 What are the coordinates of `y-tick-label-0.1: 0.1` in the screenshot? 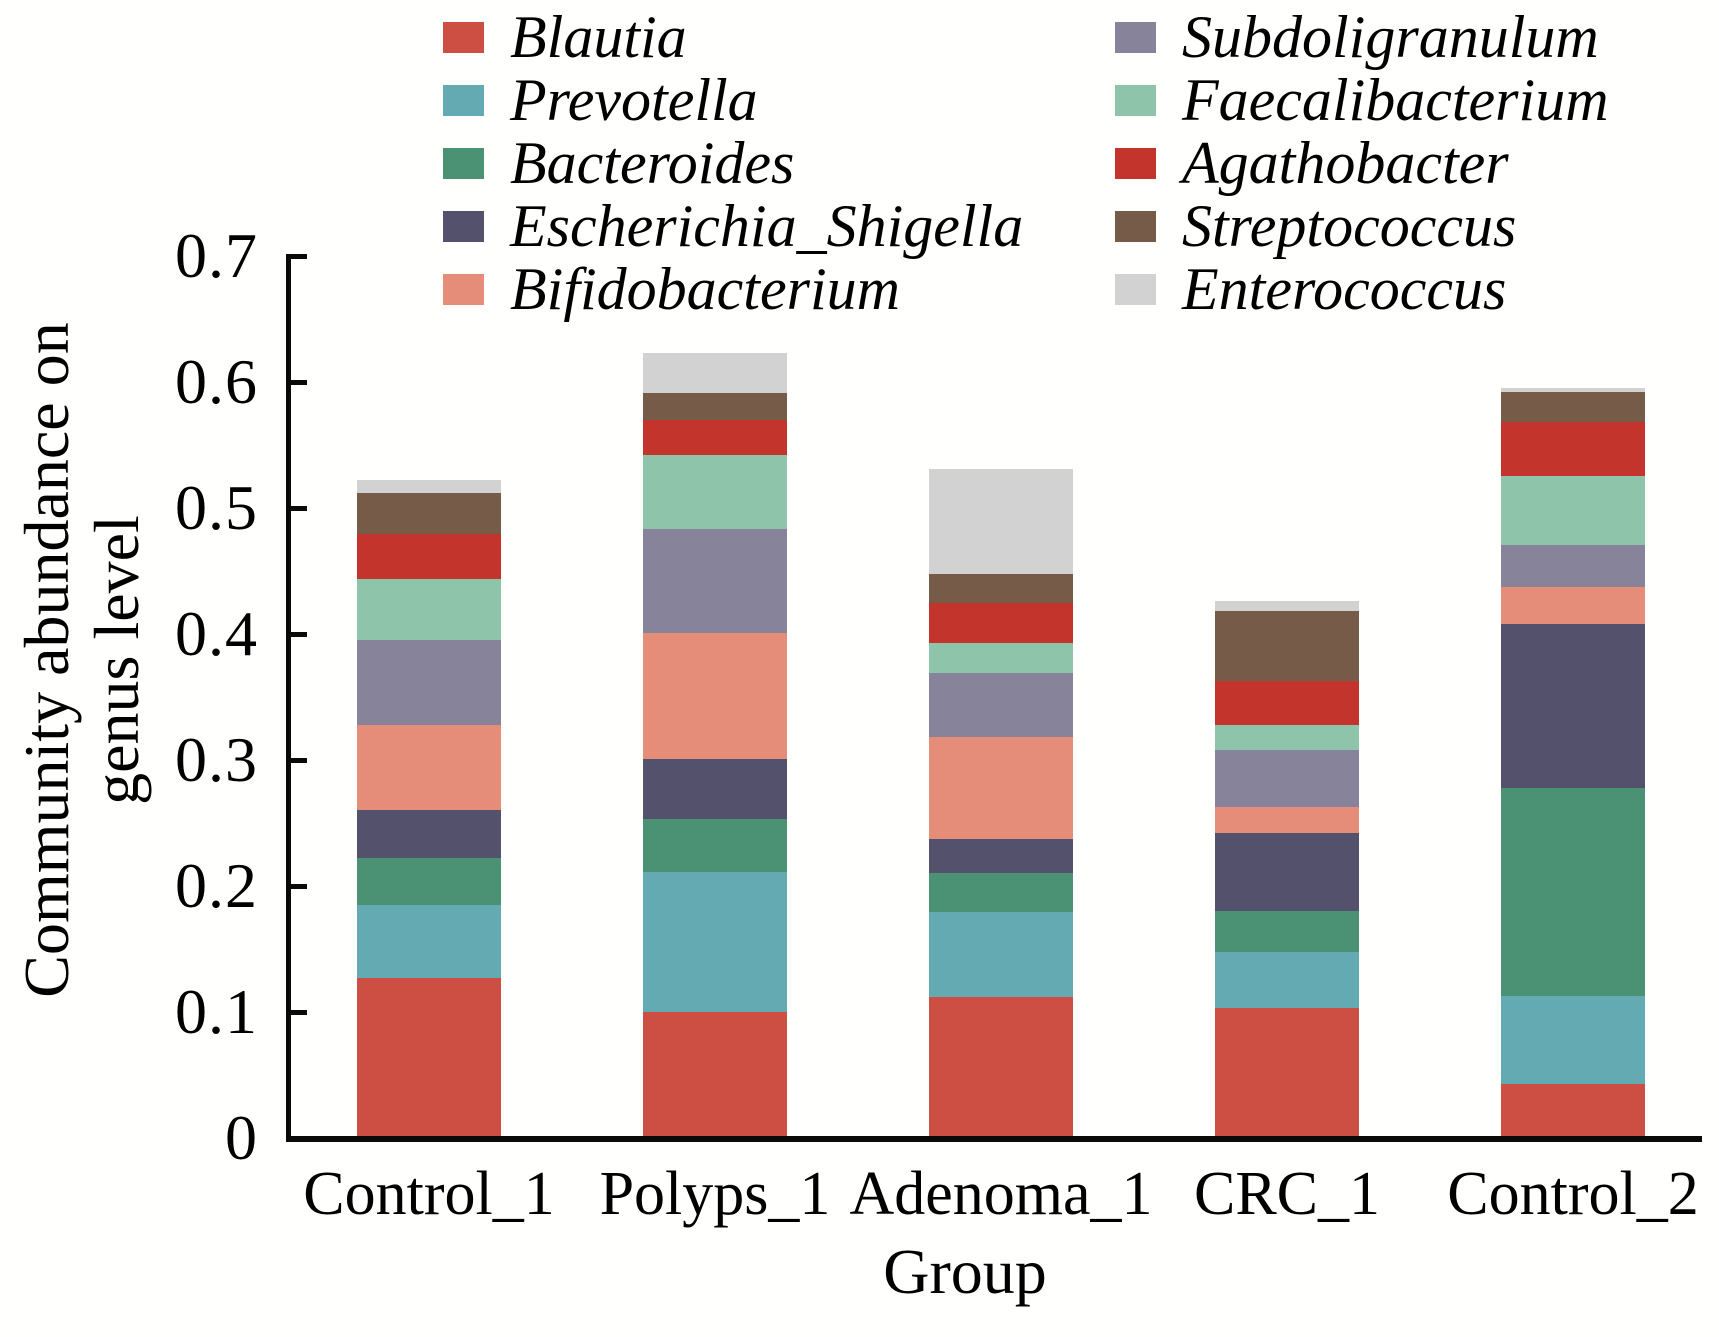 It's located at (216, 1011).